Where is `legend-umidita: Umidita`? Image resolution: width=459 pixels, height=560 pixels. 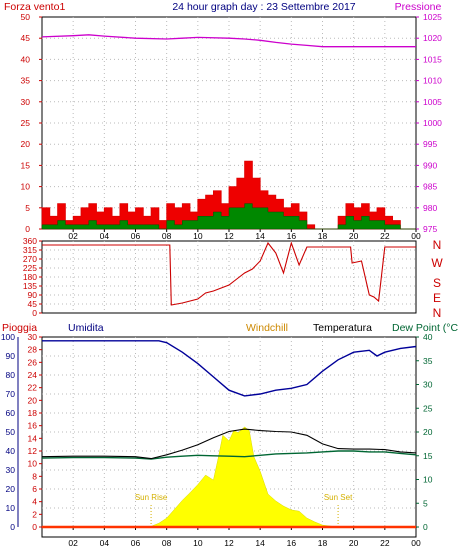
legend-umidita: Umidita is located at coordinates (86, 328).